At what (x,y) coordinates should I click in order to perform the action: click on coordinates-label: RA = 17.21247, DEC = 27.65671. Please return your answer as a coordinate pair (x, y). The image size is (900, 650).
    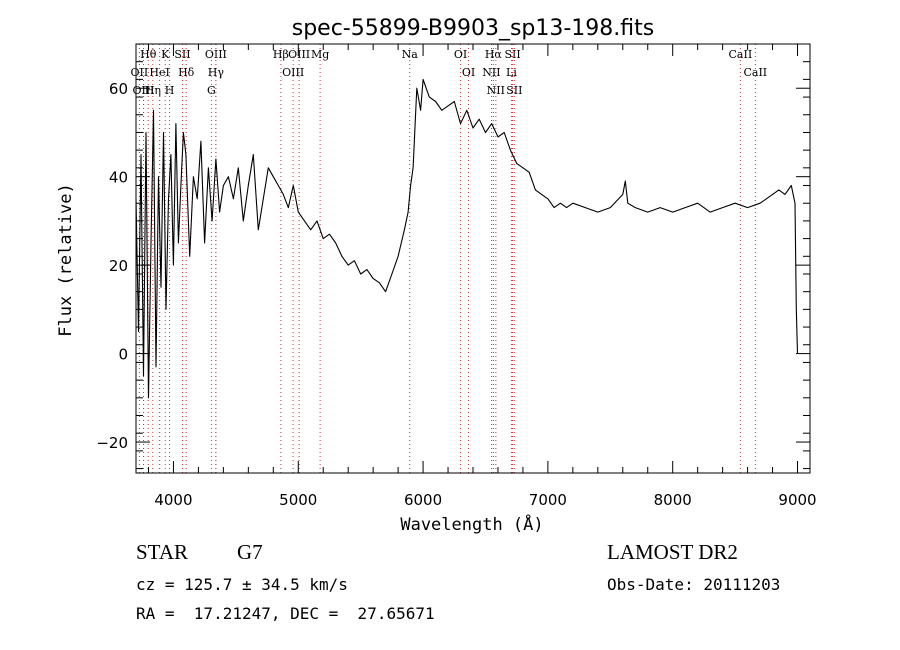
    Looking at the image, I should click on (285, 613).